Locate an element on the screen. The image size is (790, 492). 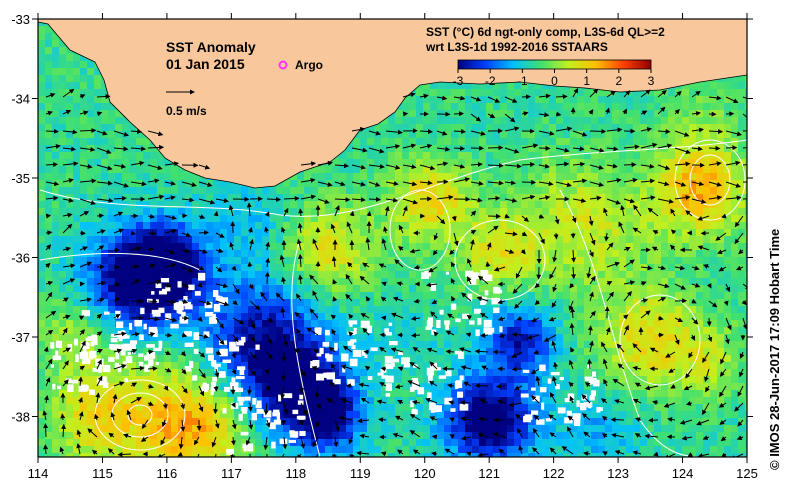
colorbar-tick-label: 1 is located at coordinates (586, 81).